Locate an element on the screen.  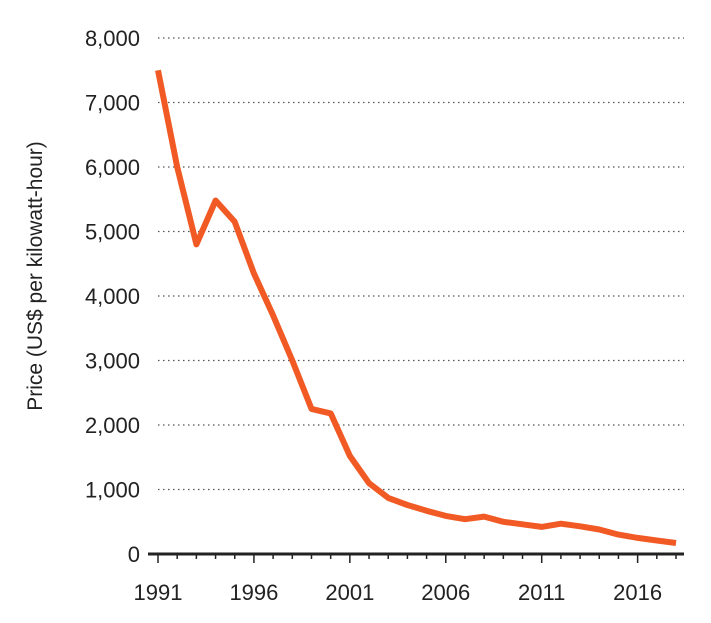
y-tick-label: 1,000 is located at coordinates (112, 490).